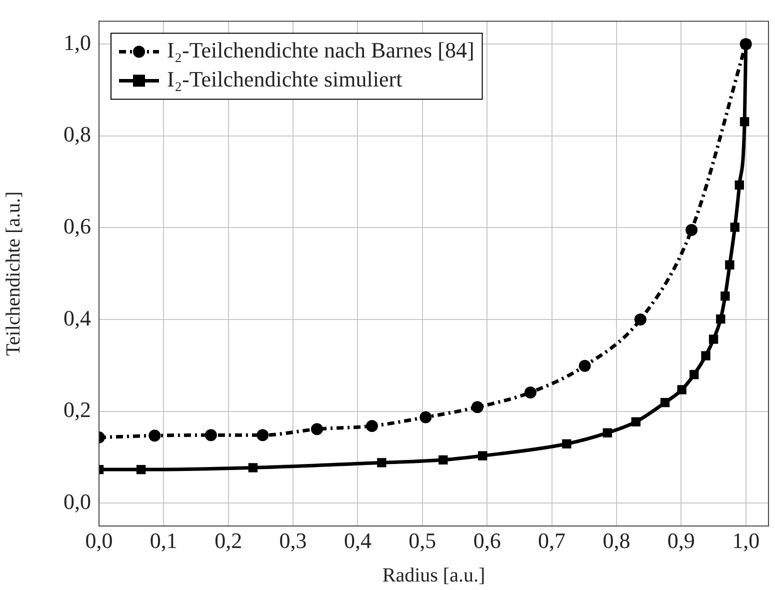  What do you see at coordinates (422, 540) in the screenshot?
I see `x-tick-label: 0,5` at bounding box center [422, 540].